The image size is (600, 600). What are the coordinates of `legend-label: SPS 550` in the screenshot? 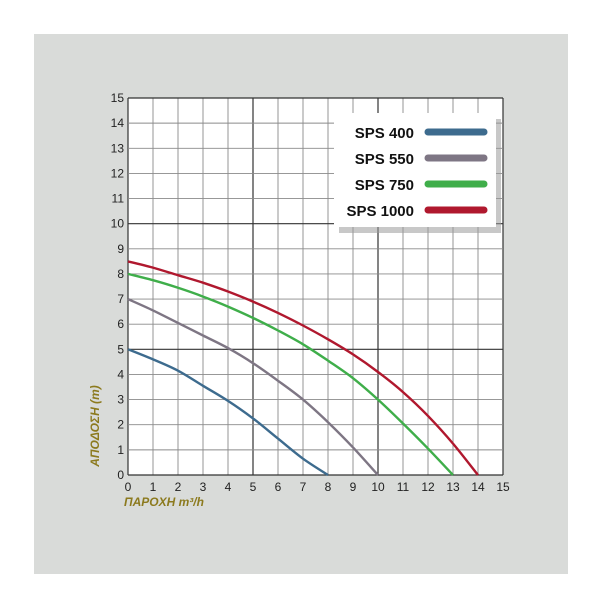 It's located at (384, 159).